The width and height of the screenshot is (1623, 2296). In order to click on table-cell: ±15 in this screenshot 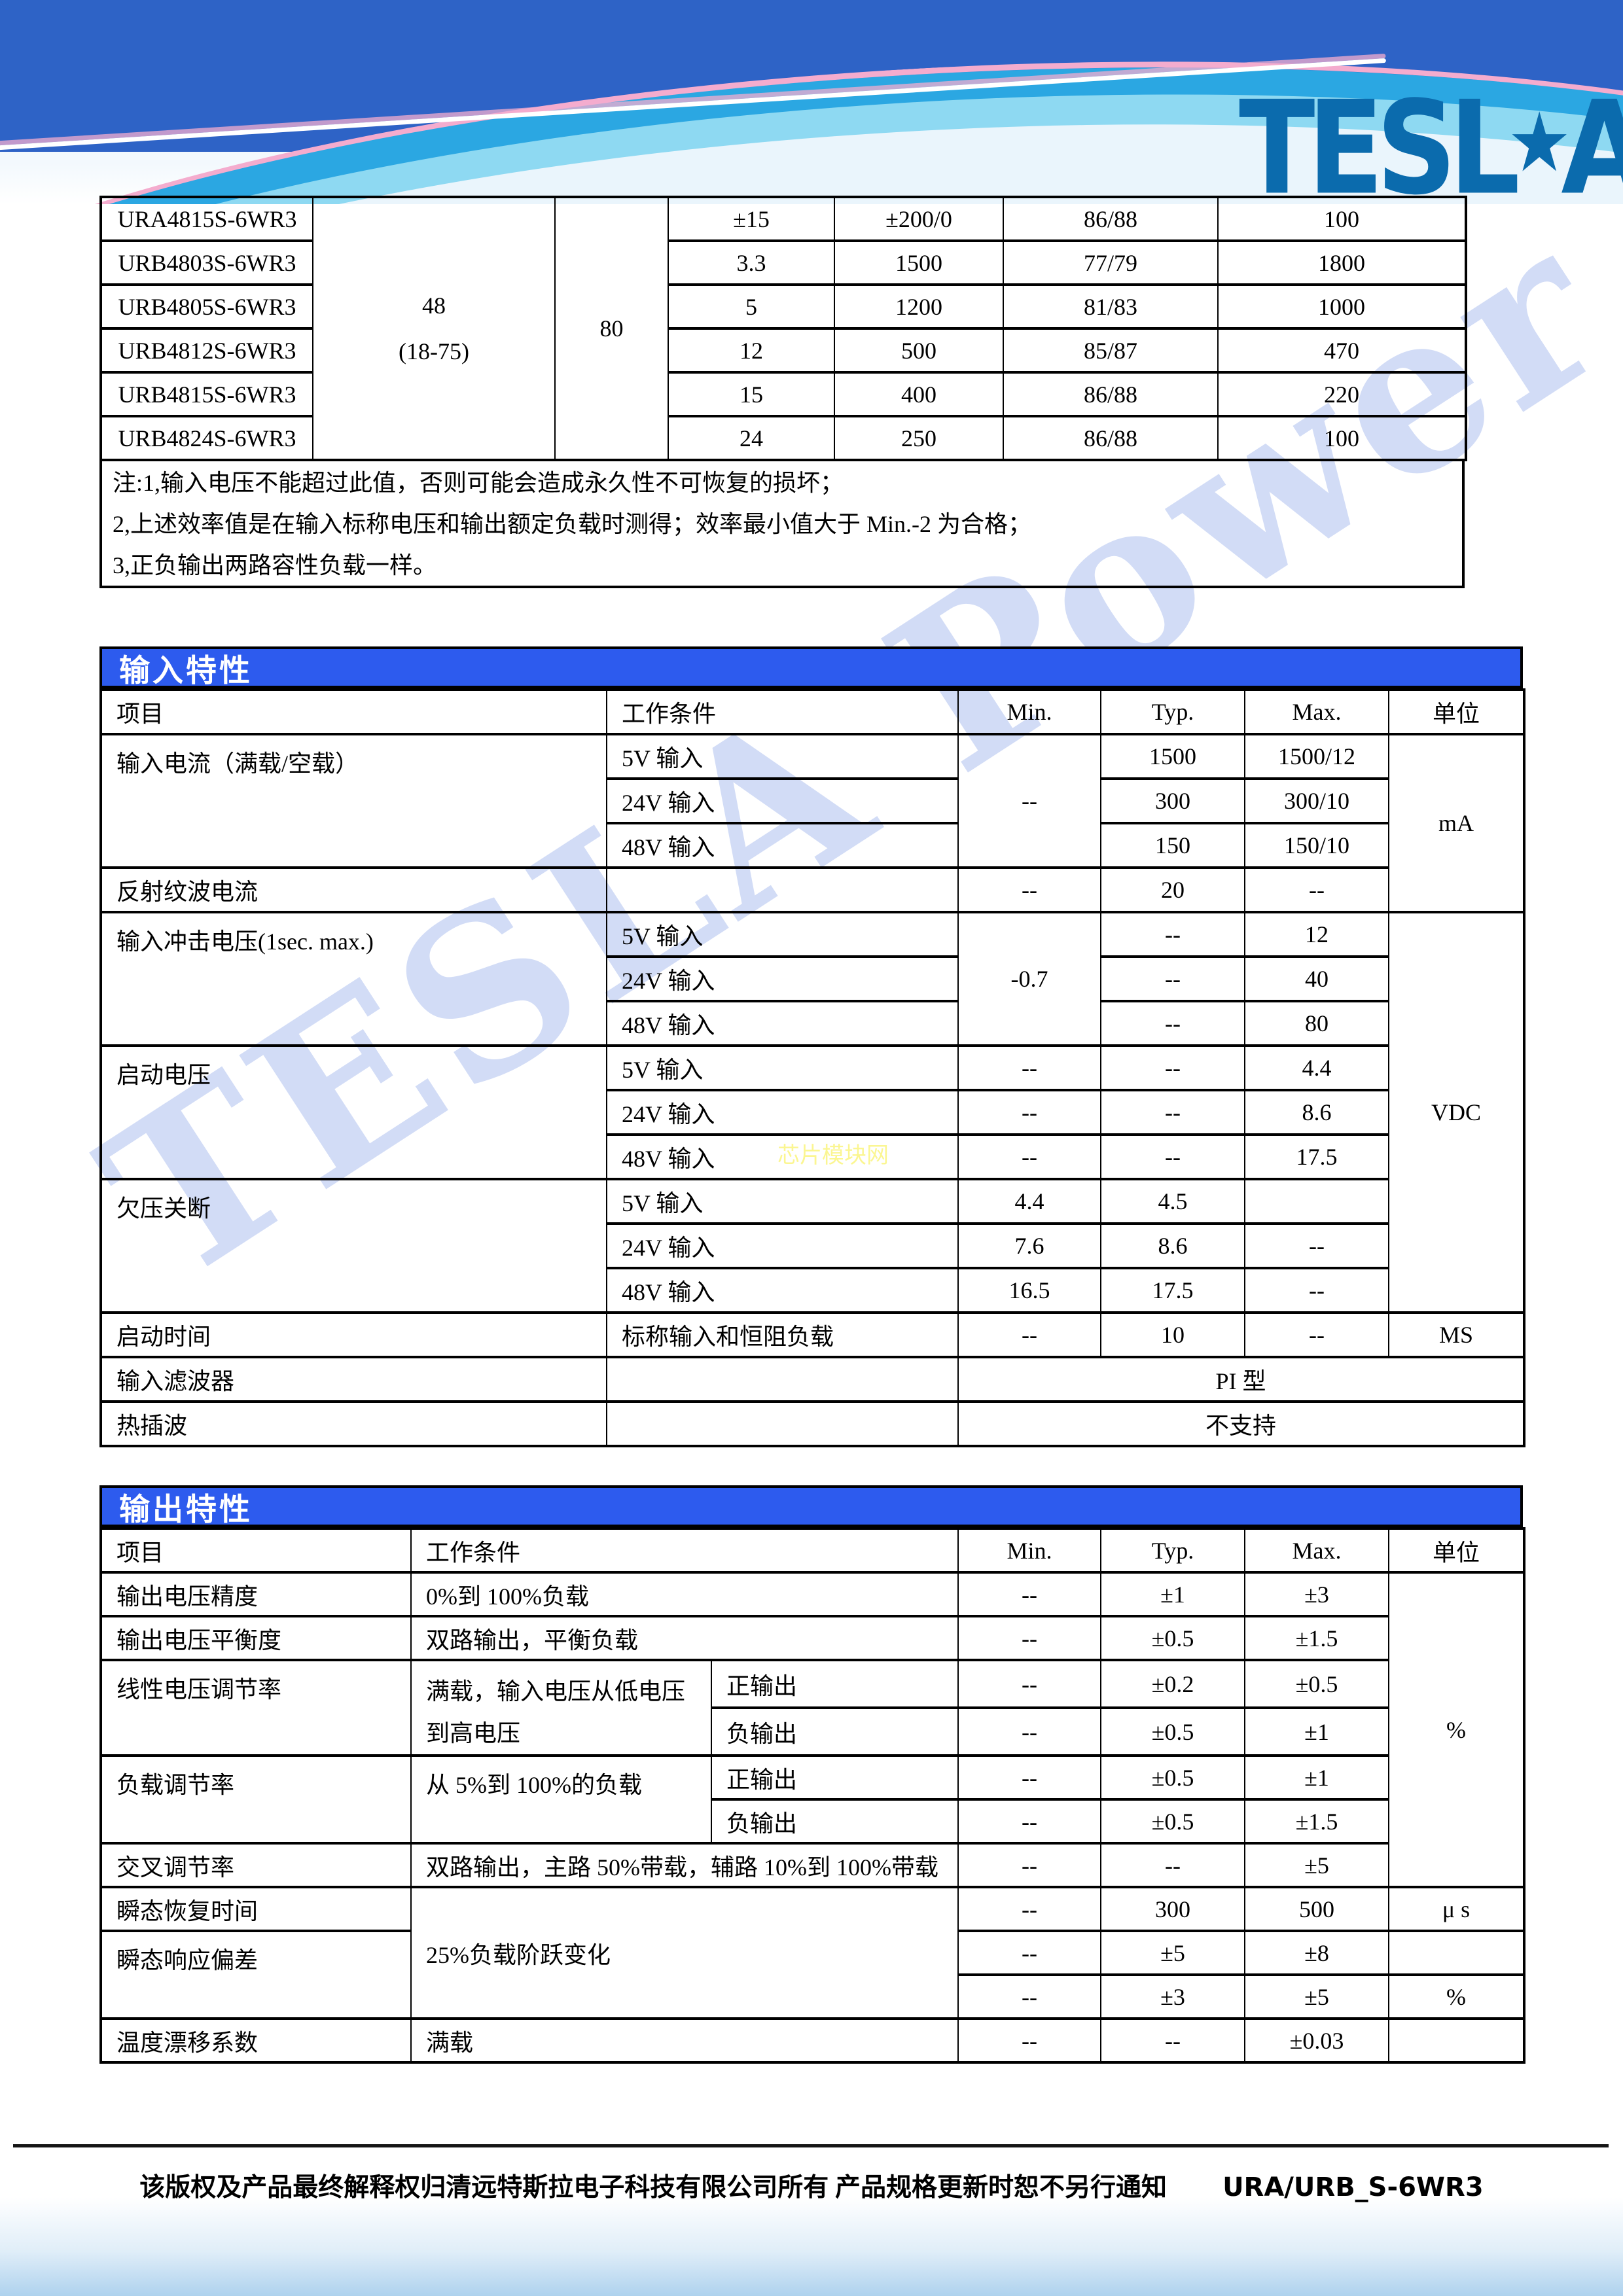, I will do `click(752, 219)`.